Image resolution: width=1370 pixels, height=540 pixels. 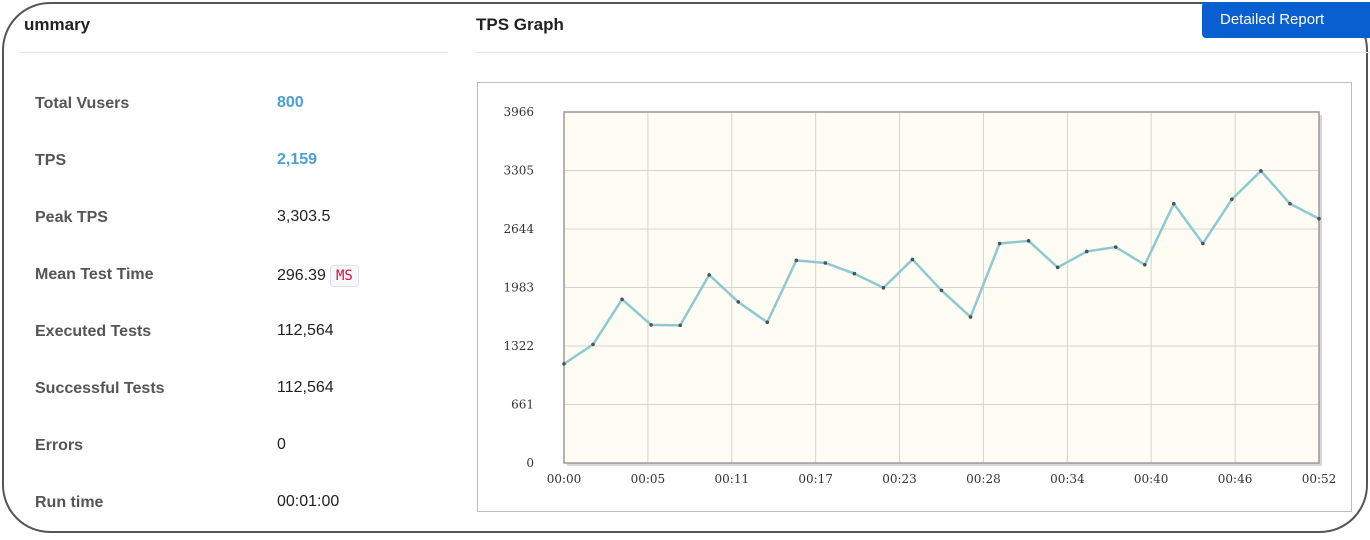 I want to click on x-tick-label: 00:23, so click(x=899, y=479).